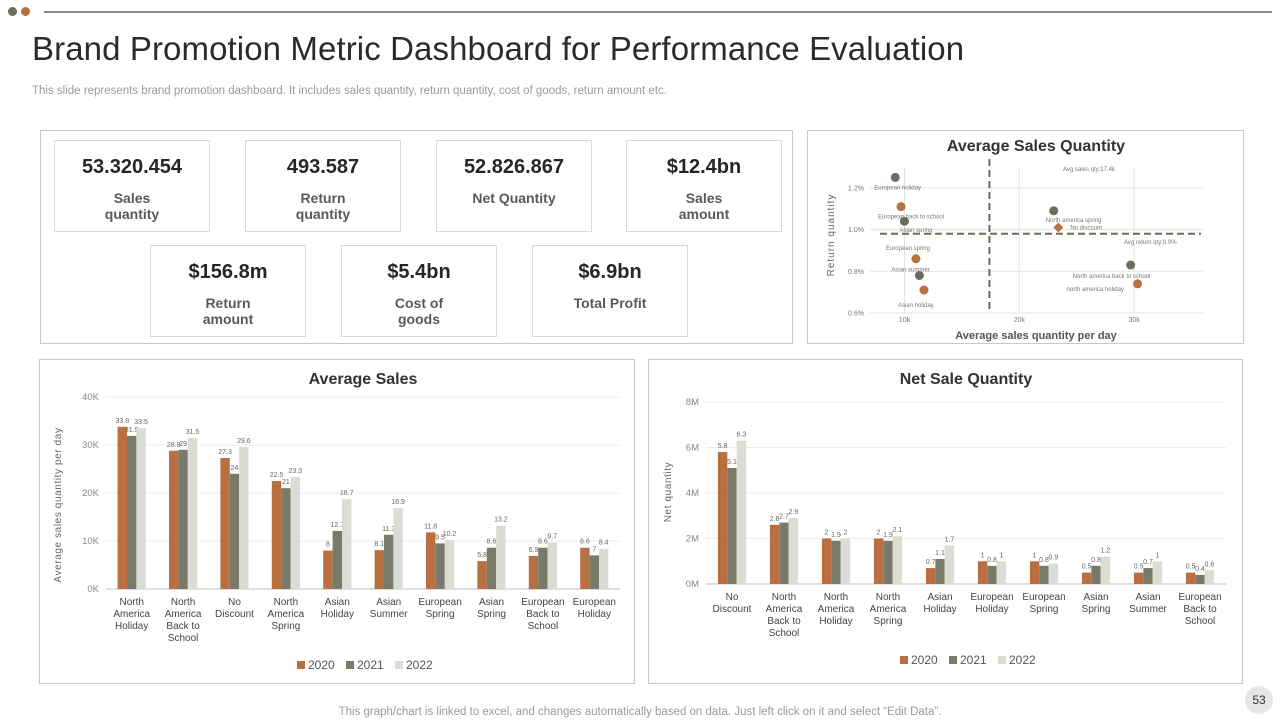 Image resolution: width=1280 pixels, height=720 pixels. I want to click on point-label: No discount, so click(1086, 228).